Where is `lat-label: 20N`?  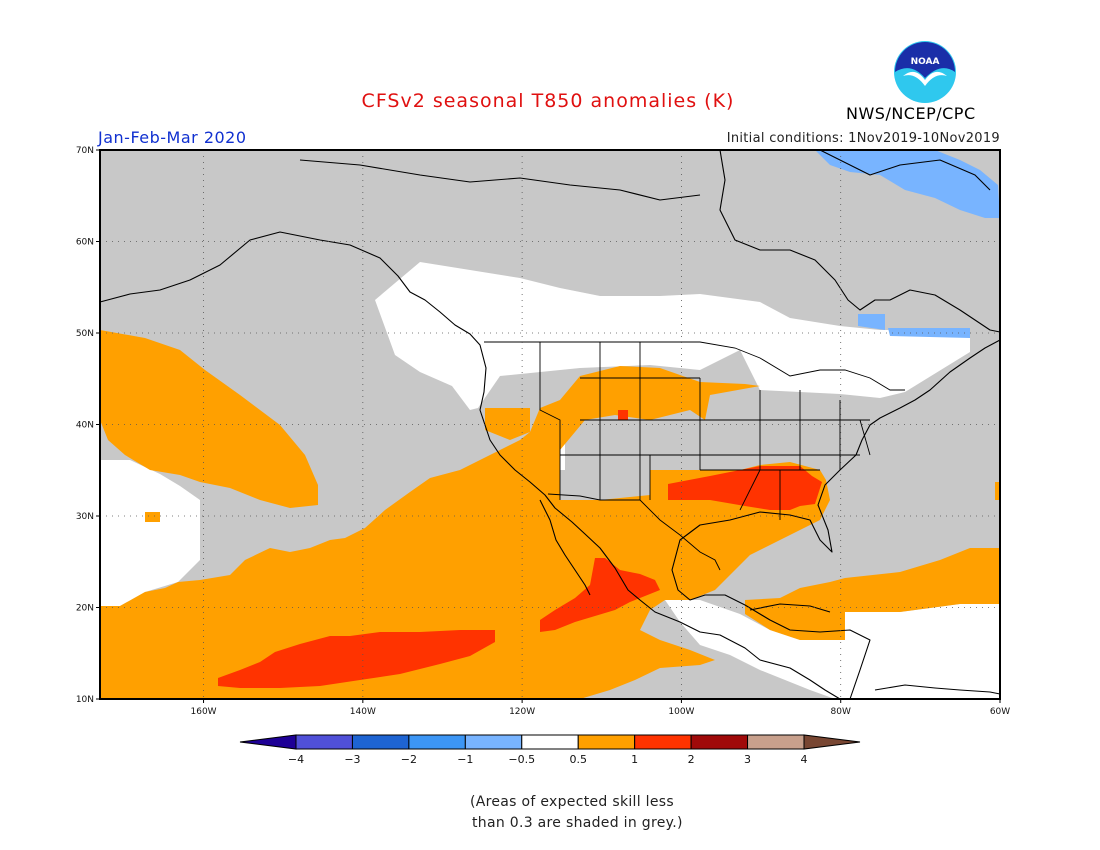 lat-label: 20N is located at coordinates (85, 609).